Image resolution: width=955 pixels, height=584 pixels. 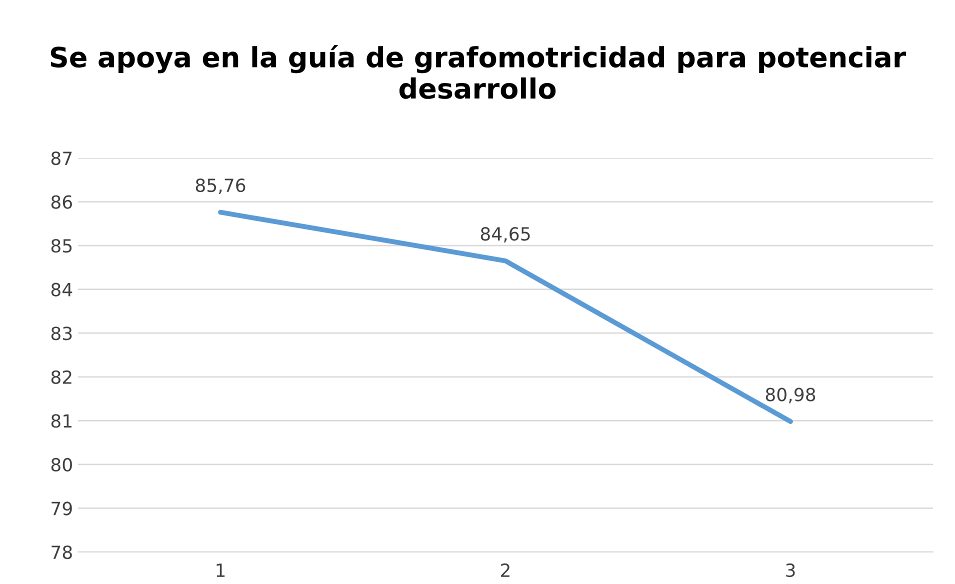 I want to click on y-tick-label: 84, so click(x=61, y=289).